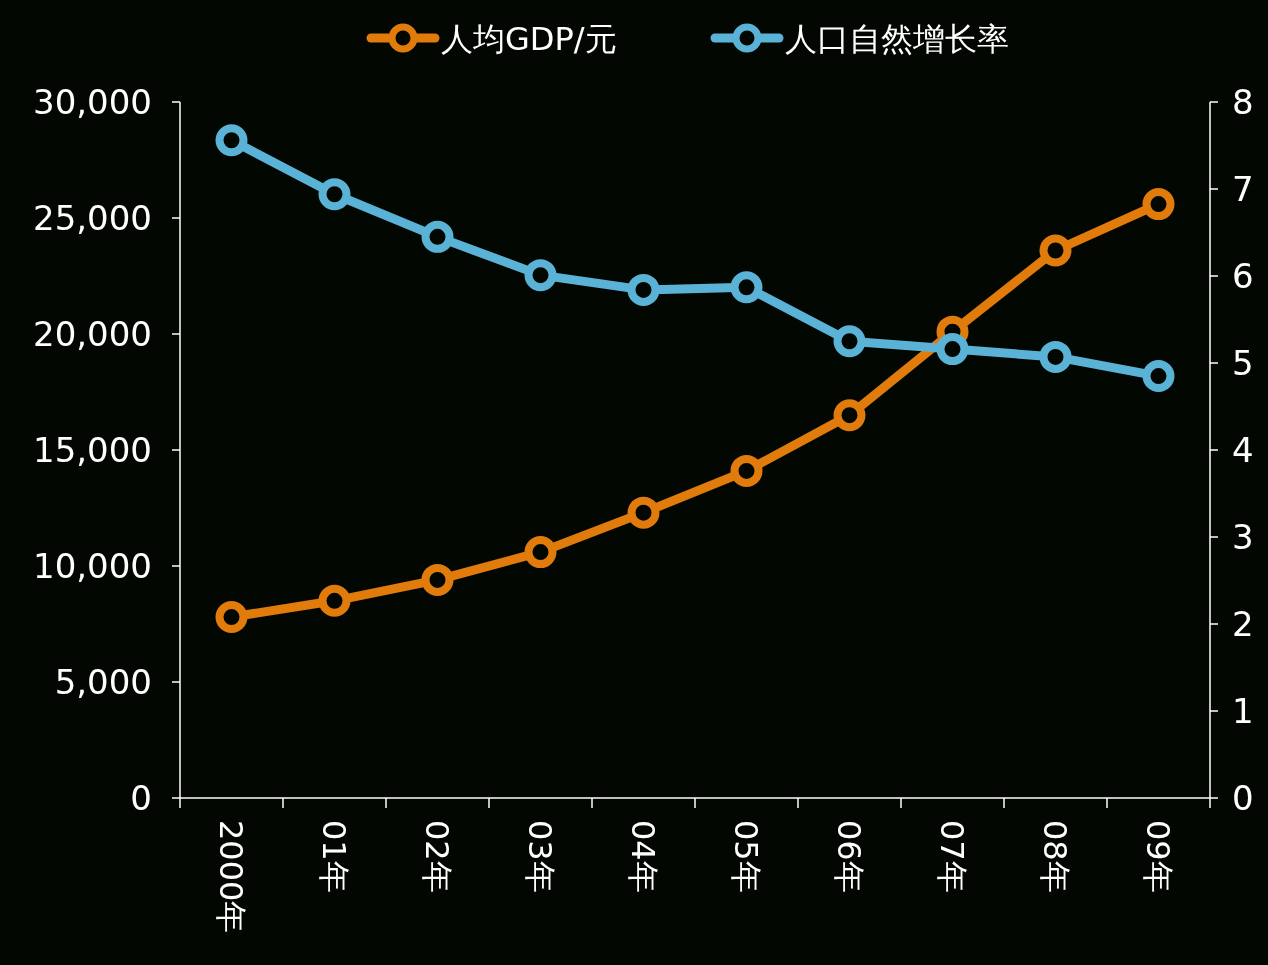 This screenshot has height=965, width=1268. I want to click on y2-tick-label: 1, so click(1243, 711).